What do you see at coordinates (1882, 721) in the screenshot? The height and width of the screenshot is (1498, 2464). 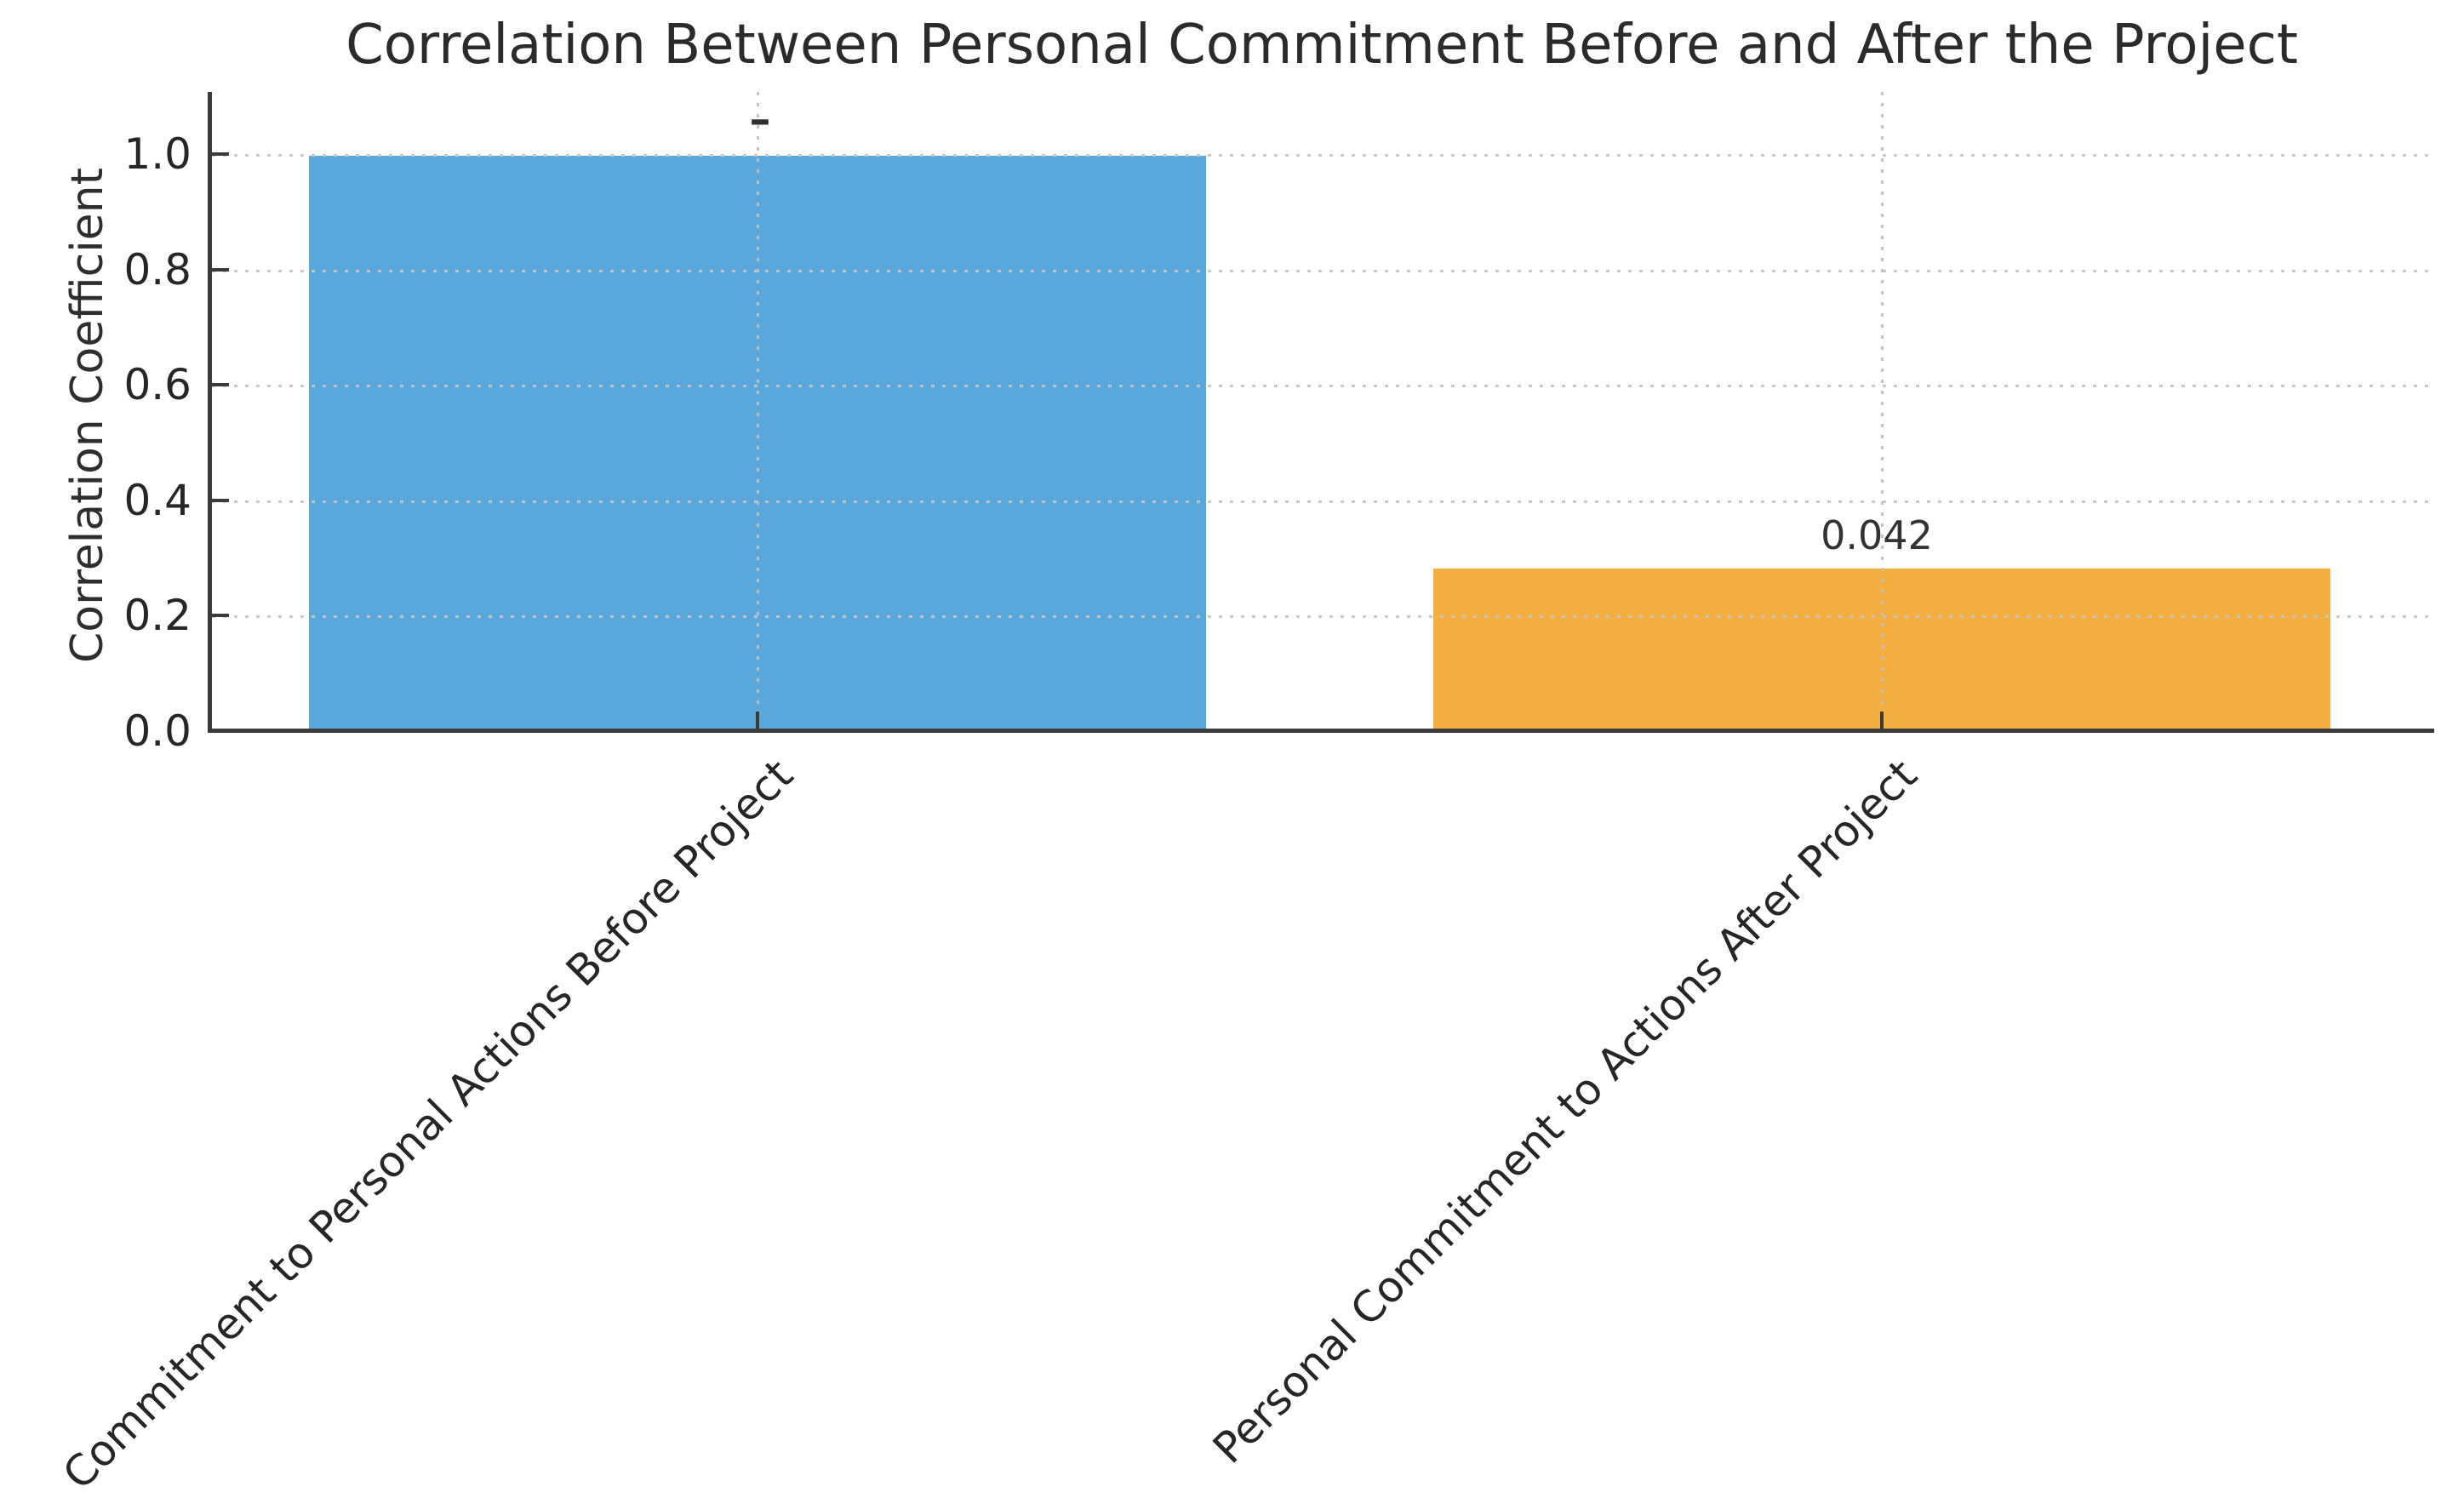 I see `x-tick-after` at bounding box center [1882, 721].